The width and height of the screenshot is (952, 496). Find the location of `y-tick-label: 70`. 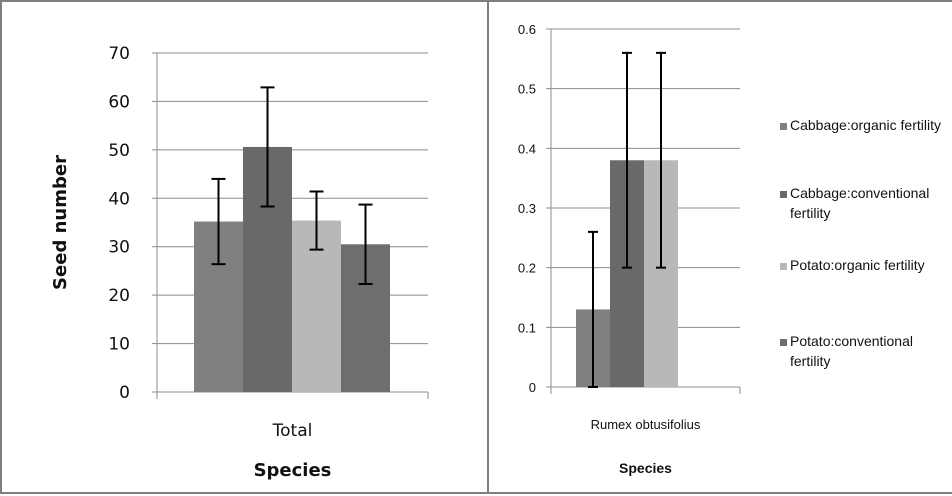

y-tick-label: 70 is located at coordinates (119, 54).